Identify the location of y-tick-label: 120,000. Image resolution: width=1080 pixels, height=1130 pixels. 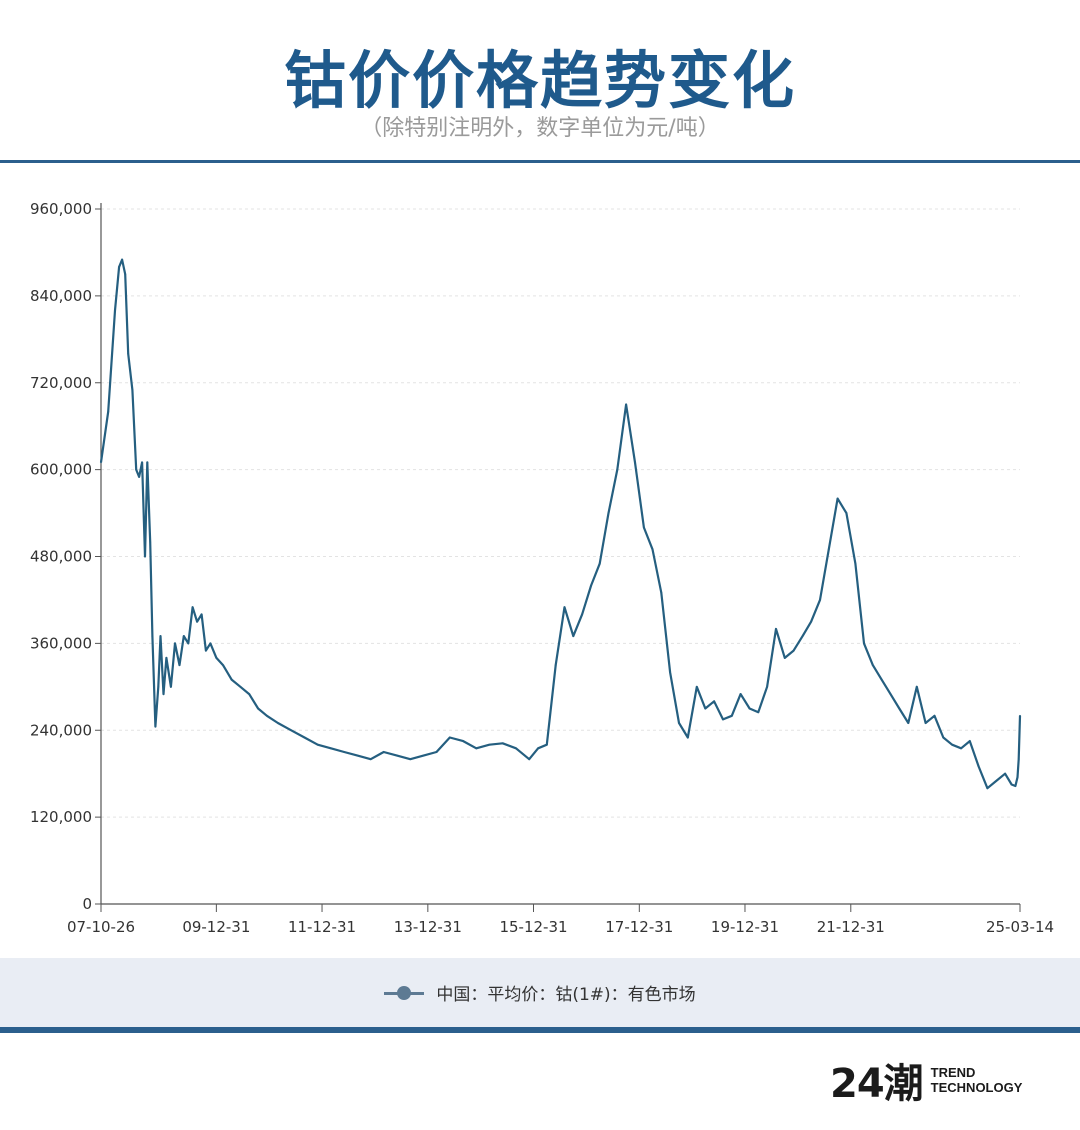
(61, 817).